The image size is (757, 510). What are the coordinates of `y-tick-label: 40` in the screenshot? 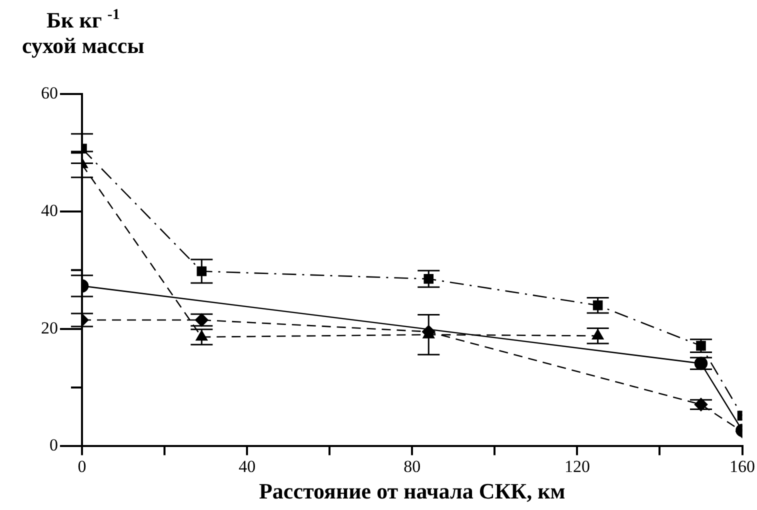 It's located at (49, 210).